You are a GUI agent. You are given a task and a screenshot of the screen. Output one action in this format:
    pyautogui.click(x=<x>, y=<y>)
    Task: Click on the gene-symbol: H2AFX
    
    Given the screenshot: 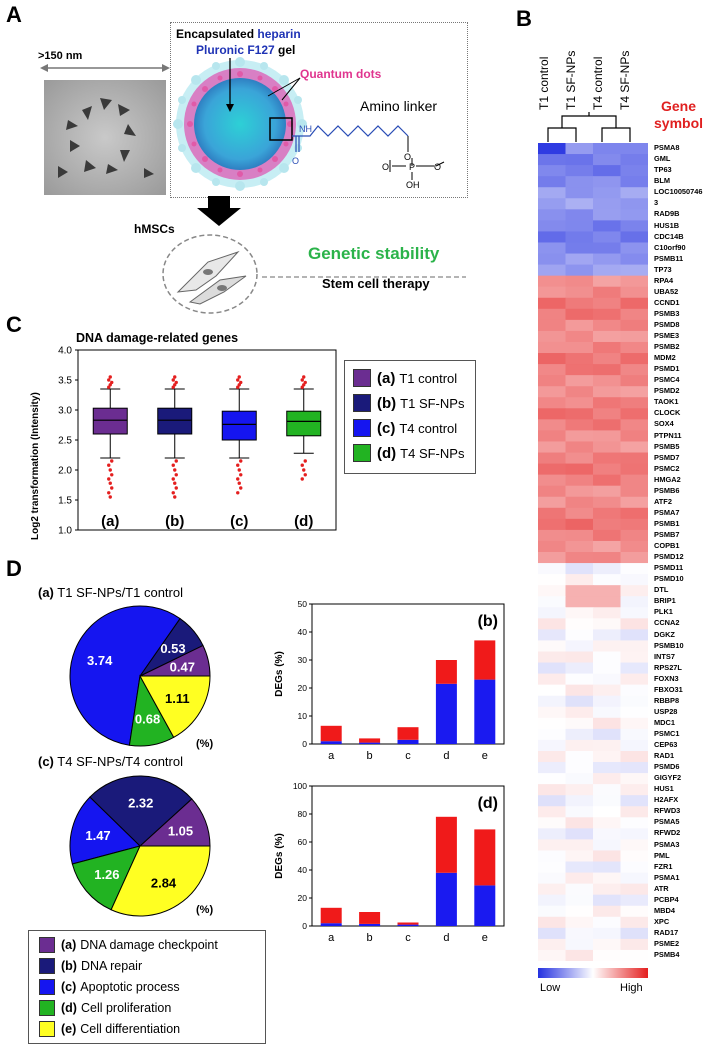 What is the action you would take?
    pyautogui.click(x=666, y=800)
    